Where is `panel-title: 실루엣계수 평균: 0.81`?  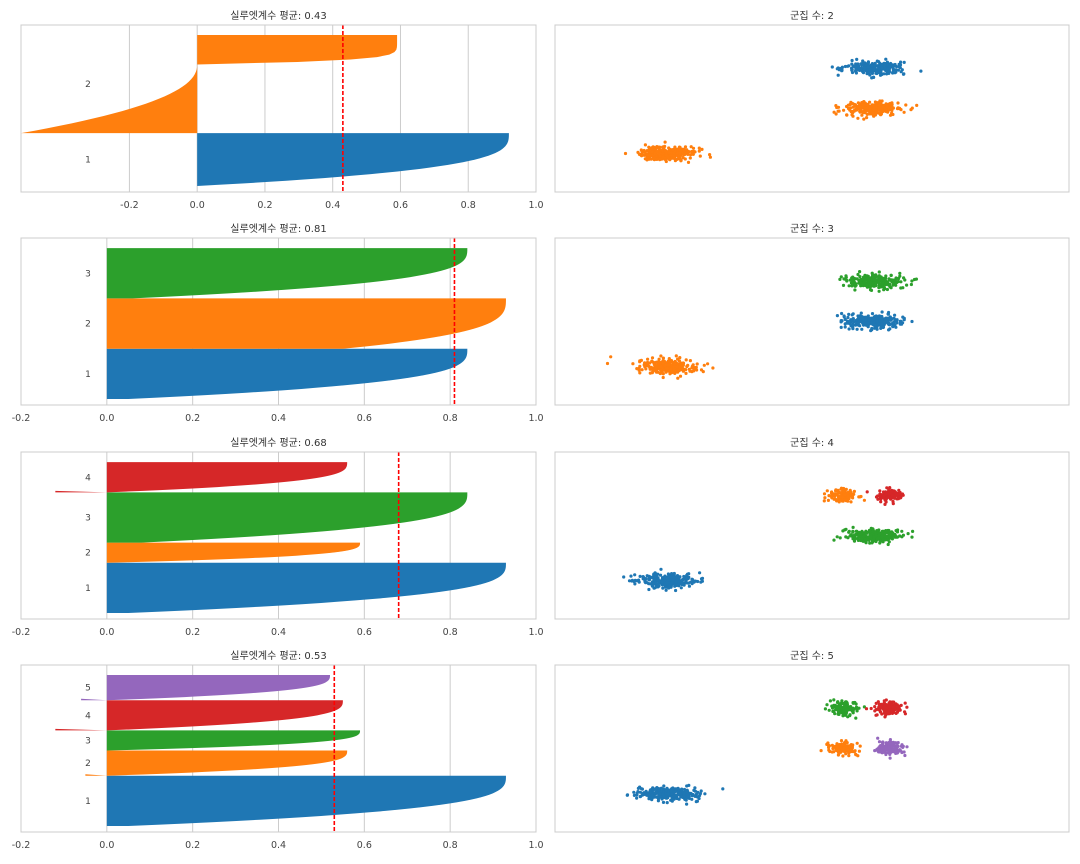
panel-title: 실루엣계수 평균: 0.81 is located at coordinates (278, 229).